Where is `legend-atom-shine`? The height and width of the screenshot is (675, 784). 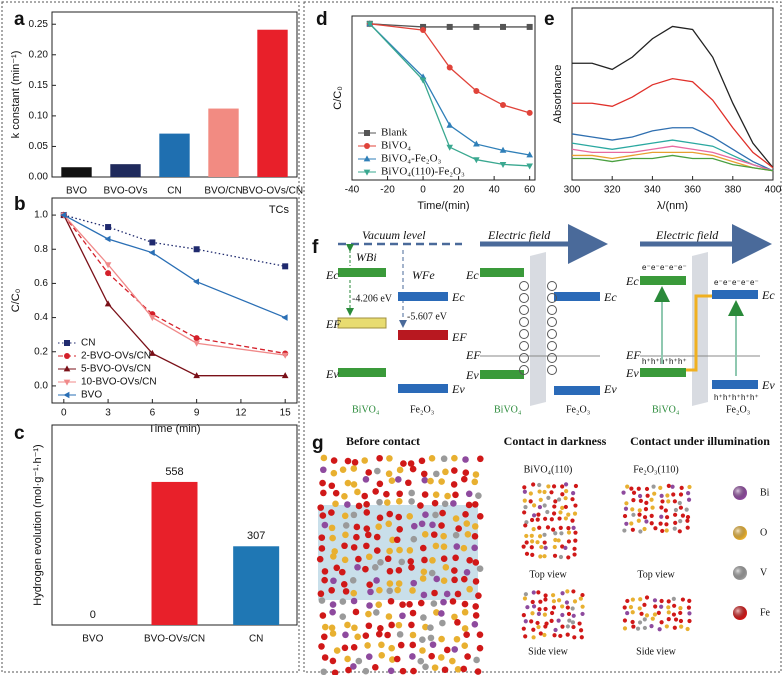 legend-atom-shine is located at coordinates (740, 533).